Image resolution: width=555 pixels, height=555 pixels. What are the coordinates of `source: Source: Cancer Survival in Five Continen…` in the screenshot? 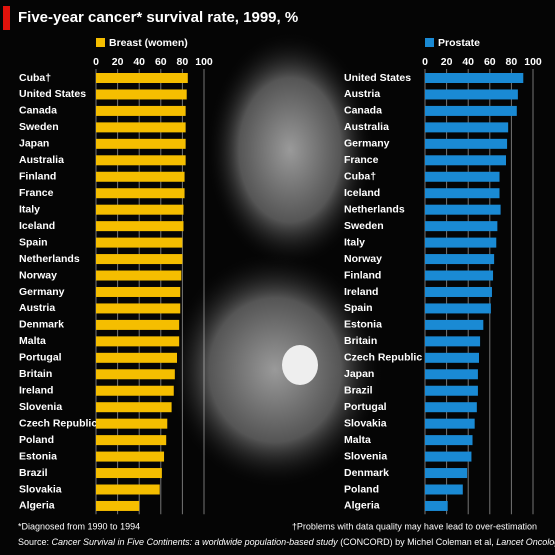 It's located at (286, 542).